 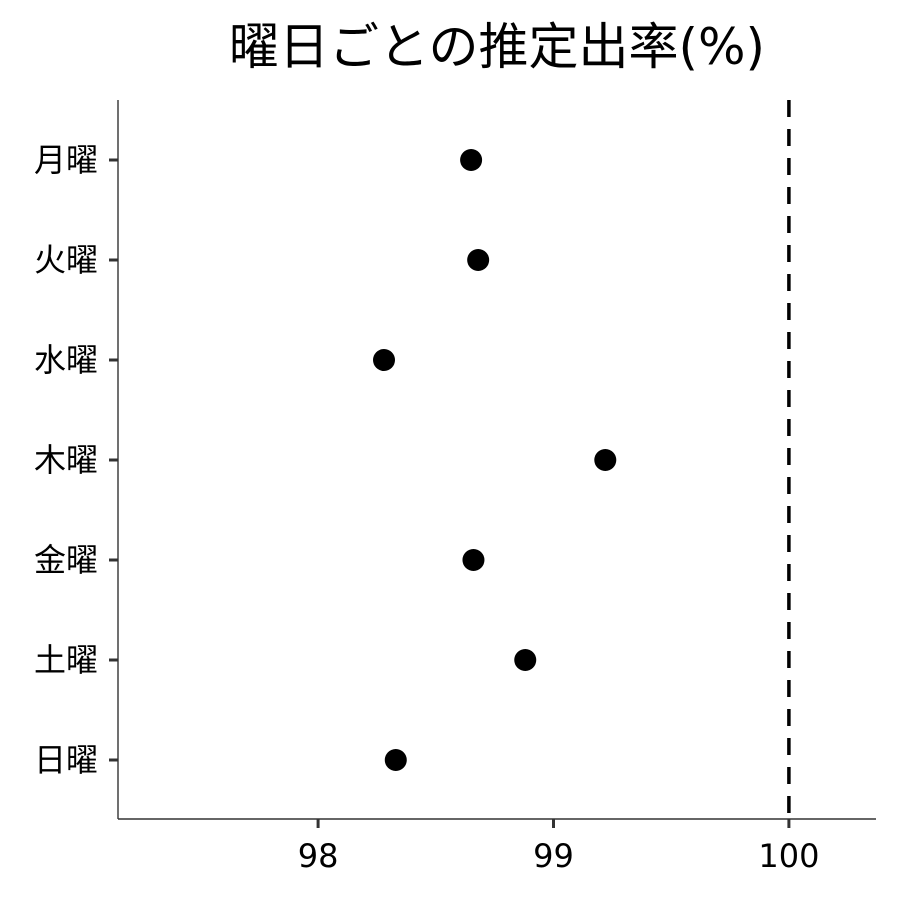 I want to click on y-tick-label: 金曜, so click(x=66, y=560).